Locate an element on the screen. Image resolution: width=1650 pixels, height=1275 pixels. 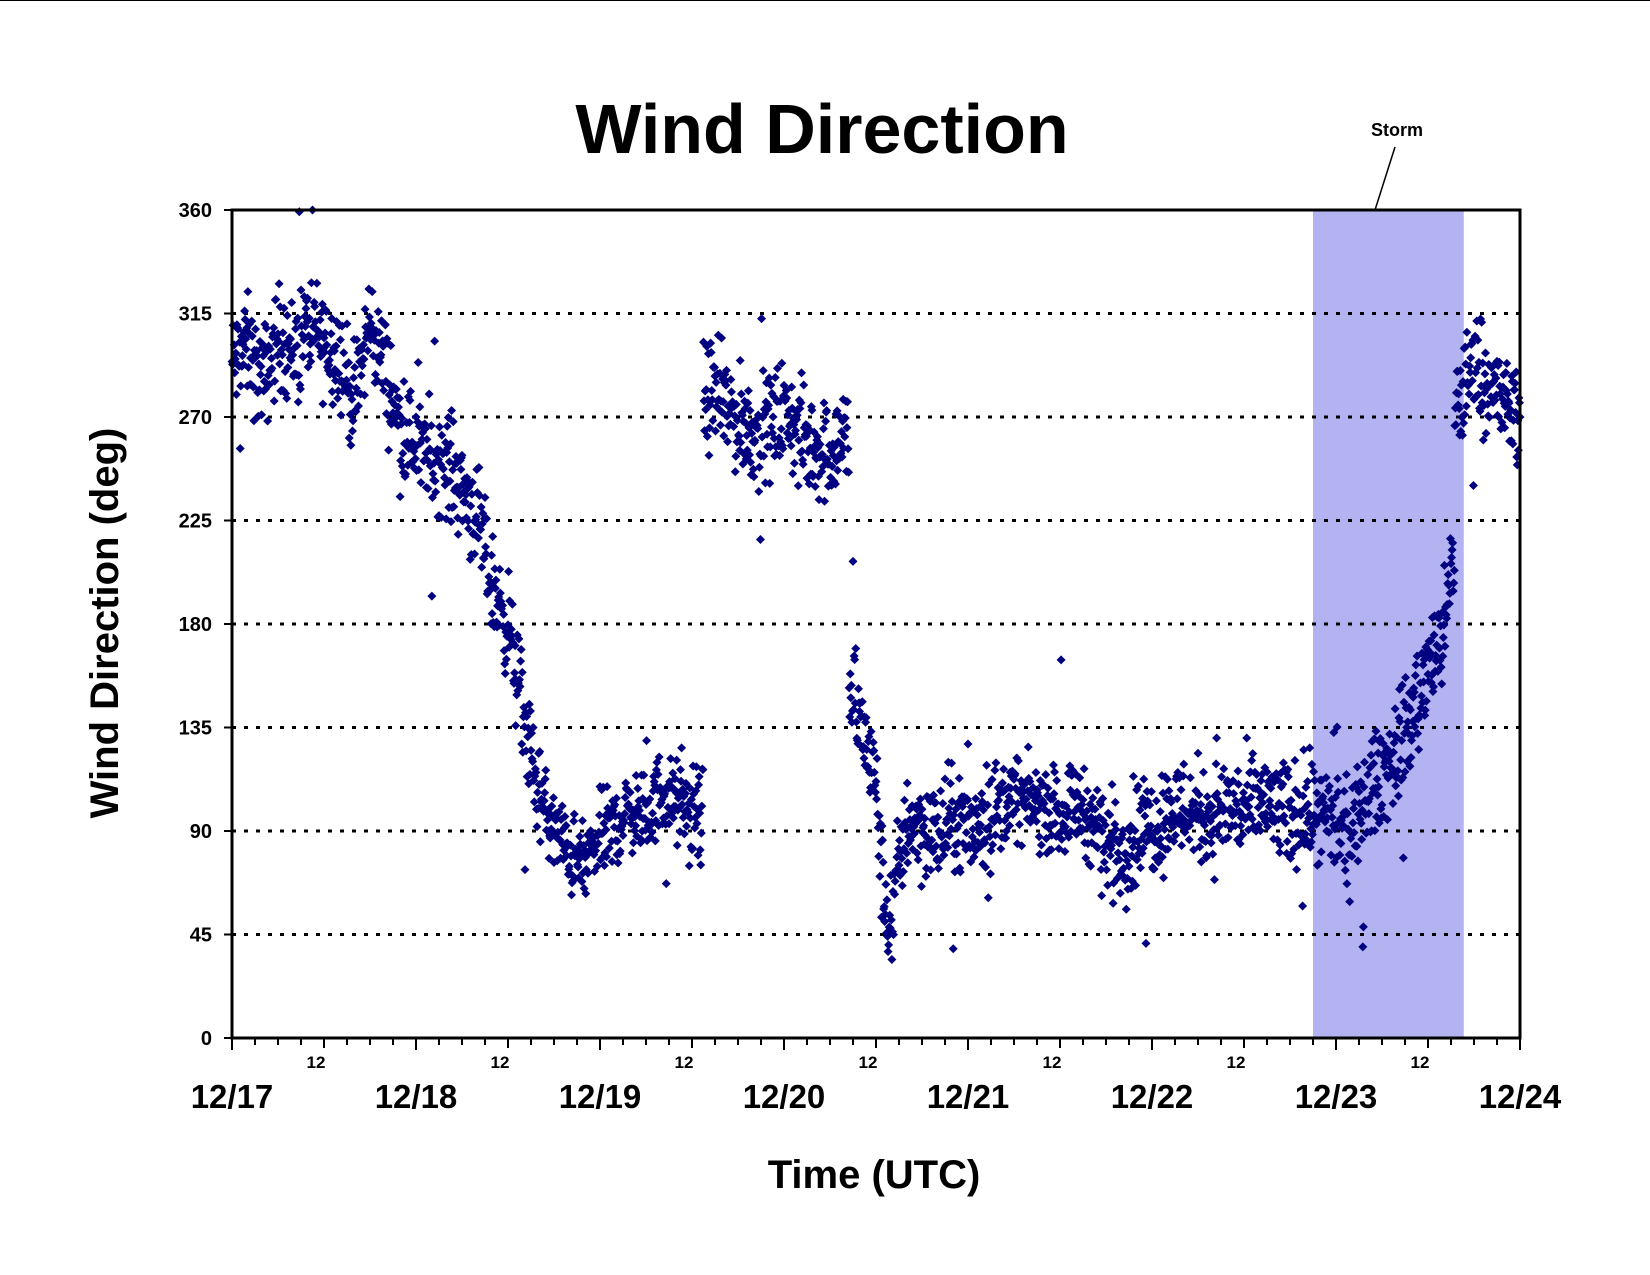
storm-annotation-line is located at coordinates (1385, 178).